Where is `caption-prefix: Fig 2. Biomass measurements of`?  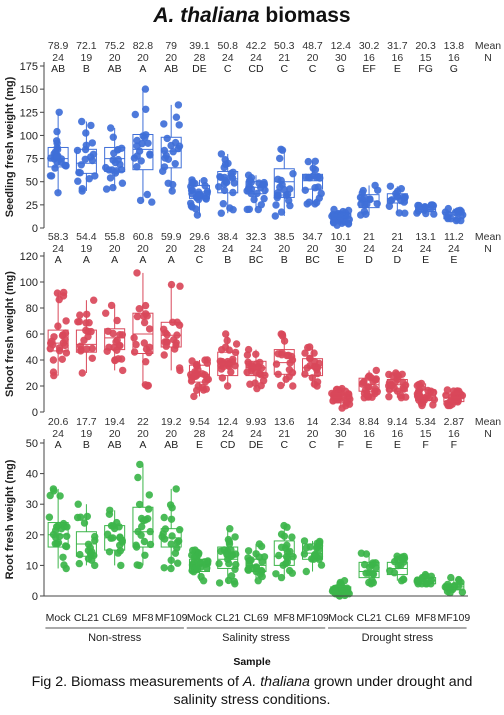 caption-prefix: Fig 2. Biomass measurements of is located at coordinates (137, 682).